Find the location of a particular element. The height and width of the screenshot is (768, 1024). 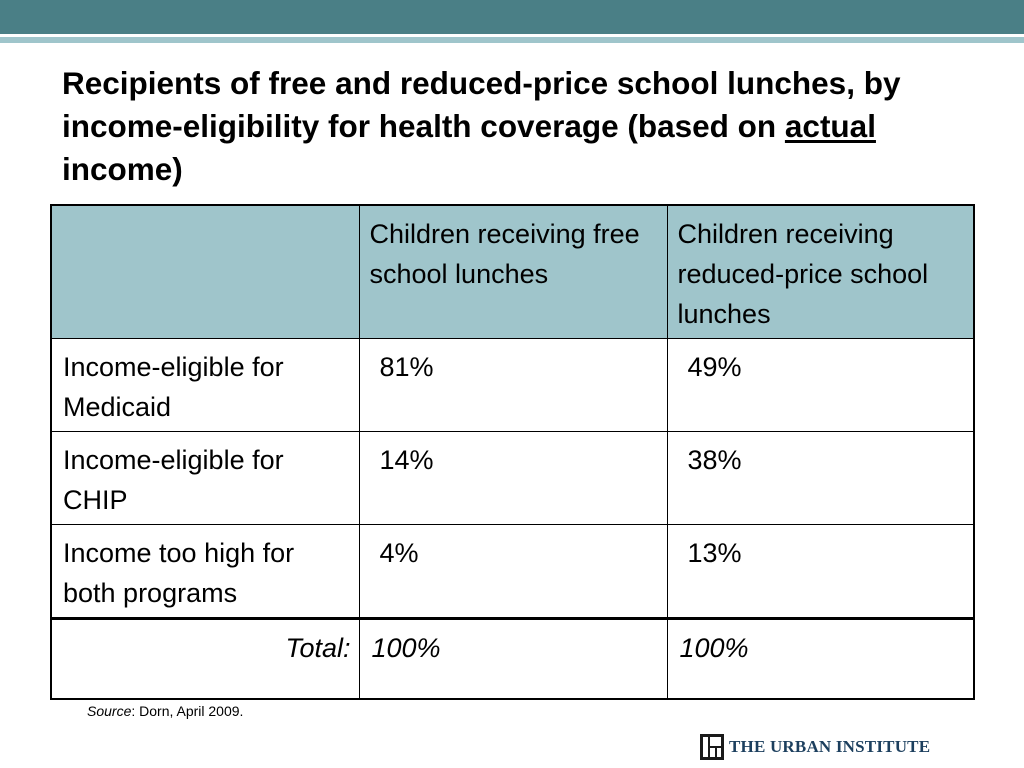

table-total-row: Total: 100% 100% is located at coordinates (512, 658).